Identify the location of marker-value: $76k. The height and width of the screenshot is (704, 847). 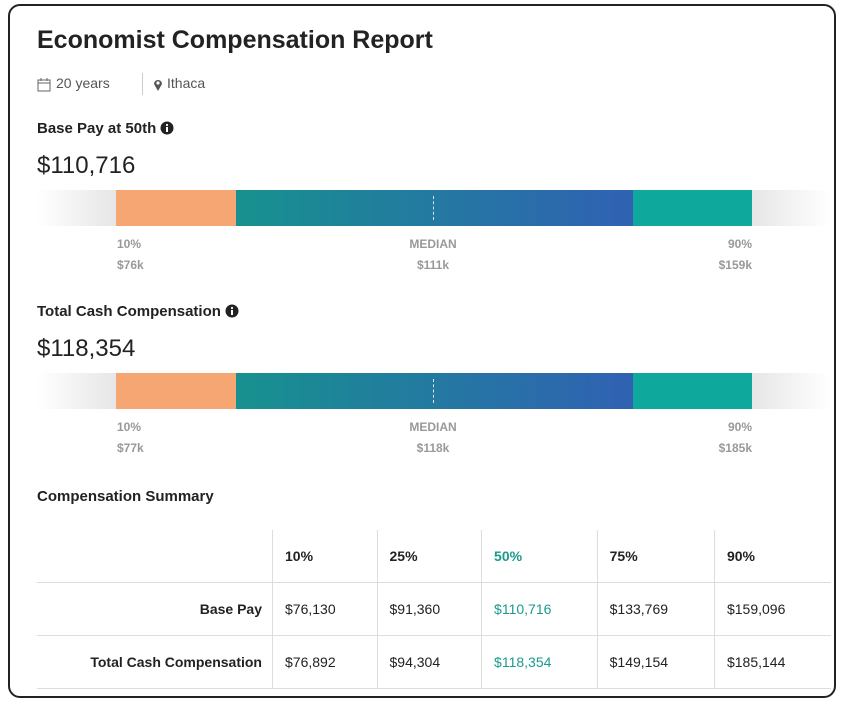
(130, 265).